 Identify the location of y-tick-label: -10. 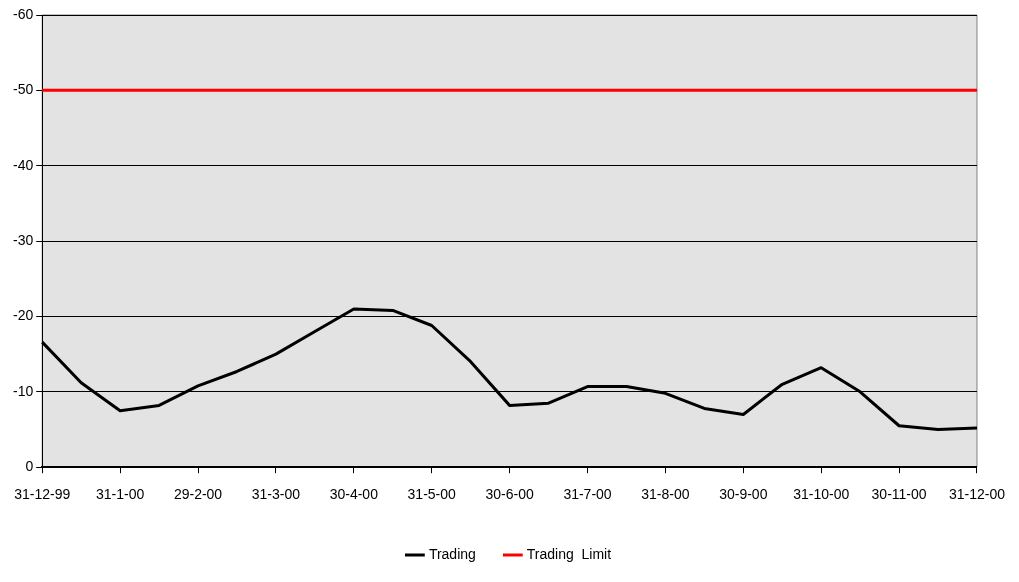
(23, 390).